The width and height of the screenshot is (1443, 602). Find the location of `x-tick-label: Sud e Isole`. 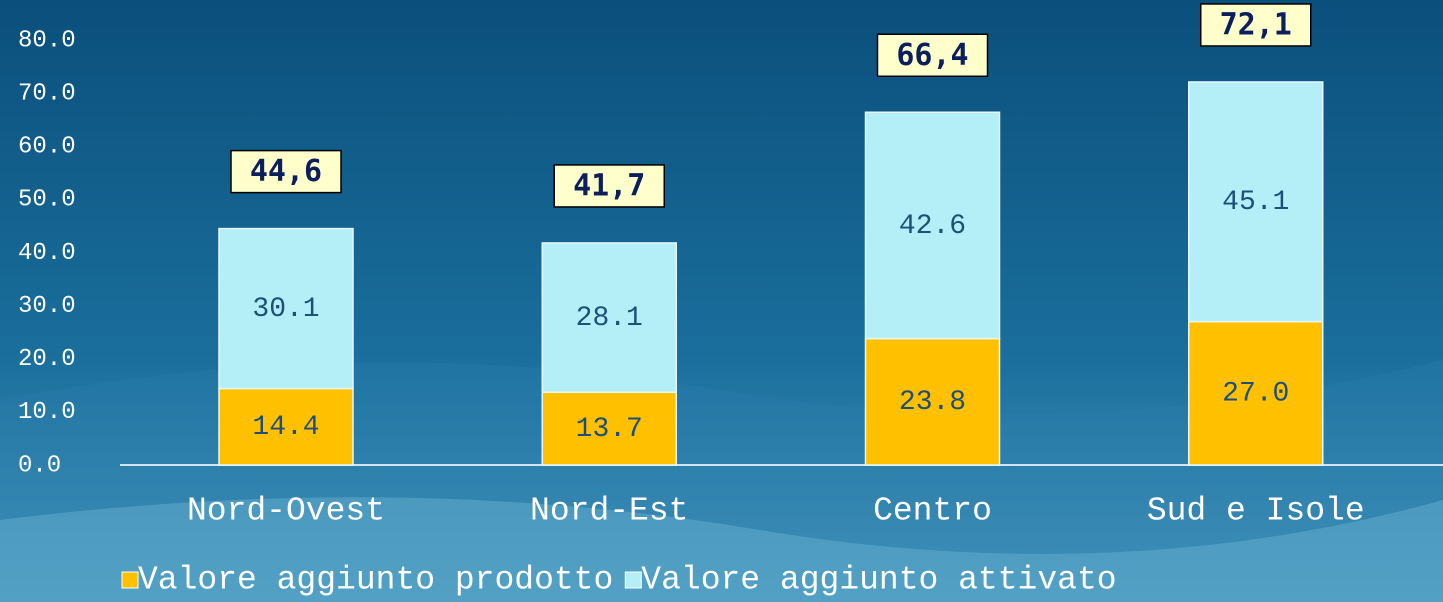

x-tick-label: Sud e Isole is located at coordinates (1256, 511).